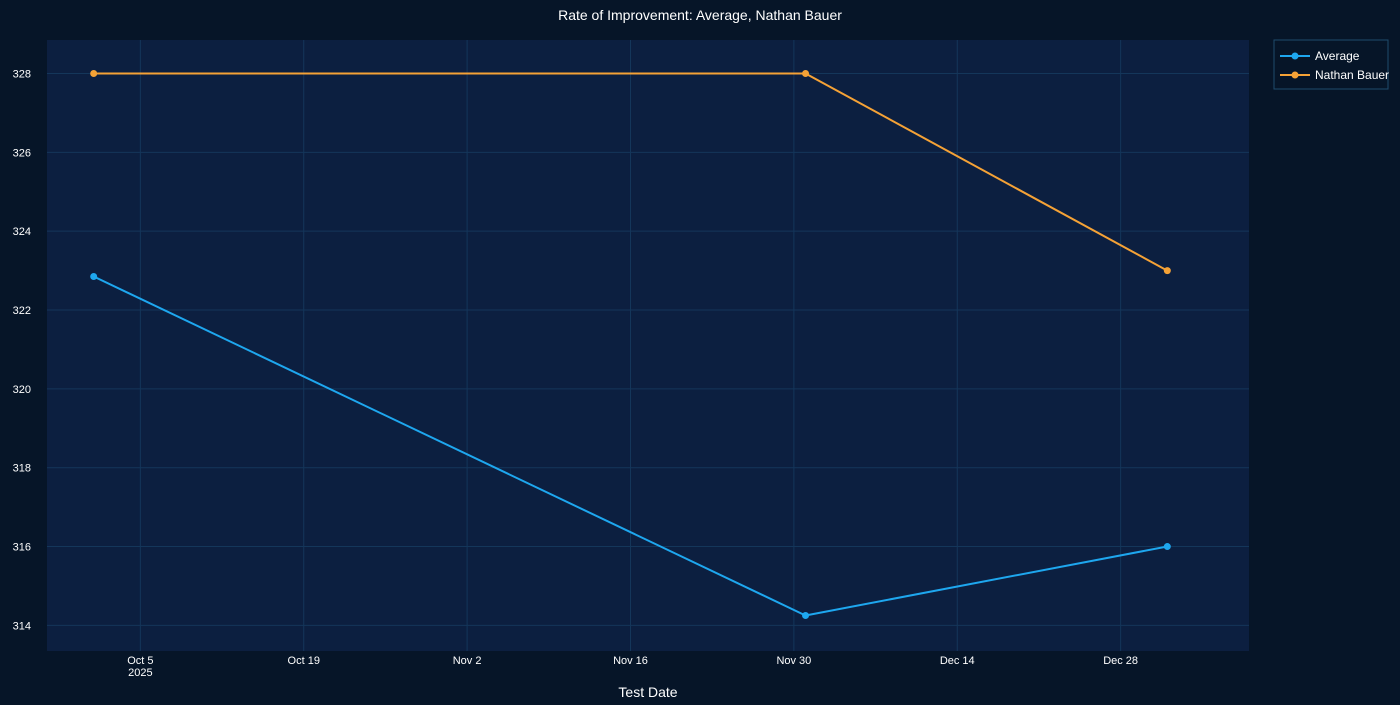  I want to click on y-tick-label: 314, so click(22, 626).